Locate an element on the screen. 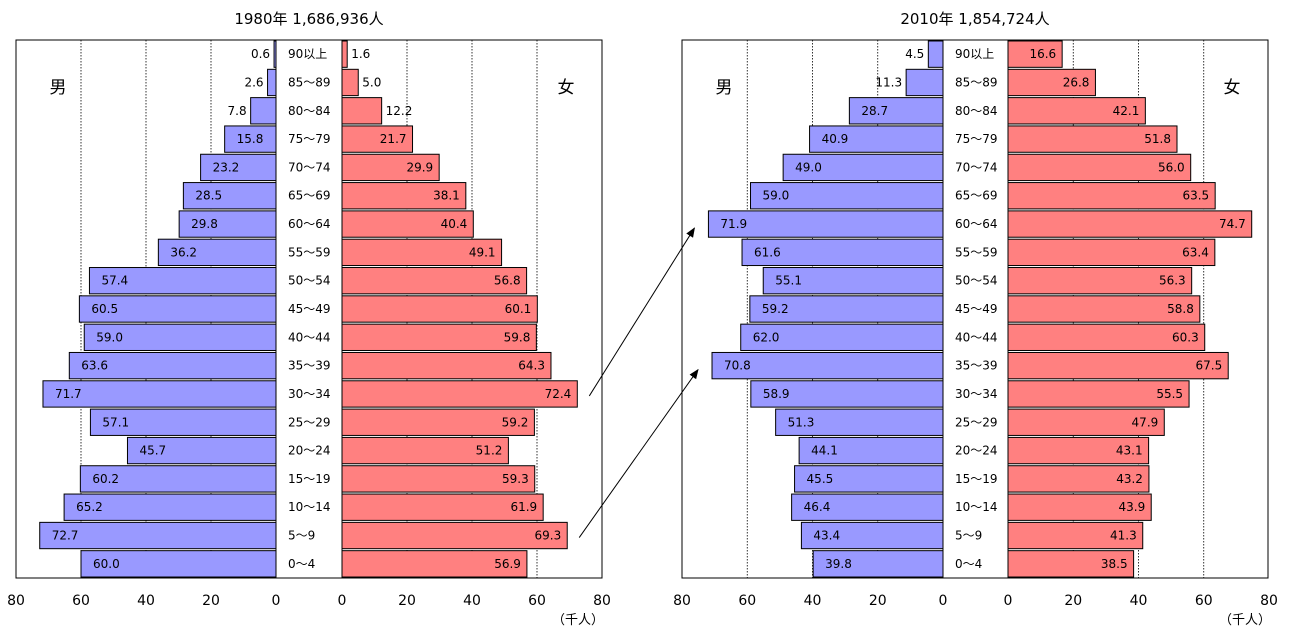  pyramid-1-male-label: 男 is located at coordinates (58, 88).